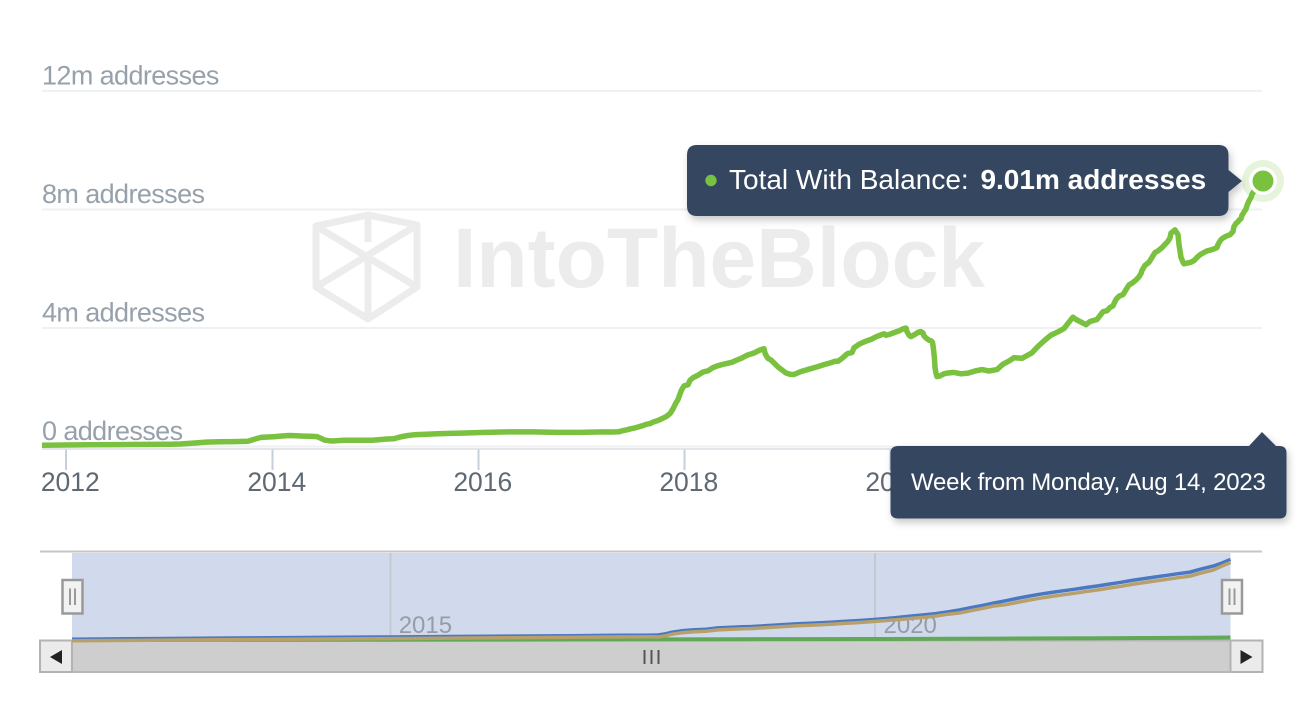 The width and height of the screenshot is (1302, 711). I want to click on svg-text: 0 addresses, so click(112, 431).